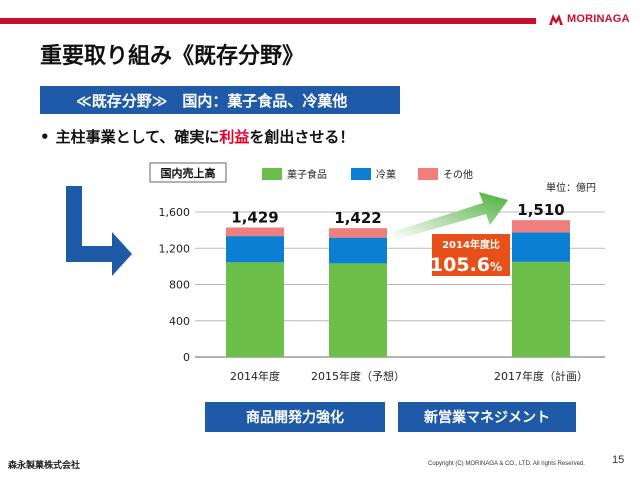 The width and height of the screenshot is (640, 480). What do you see at coordinates (357, 218) in the screenshot?
I see `bar-total-label: 1,422` at bounding box center [357, 218].